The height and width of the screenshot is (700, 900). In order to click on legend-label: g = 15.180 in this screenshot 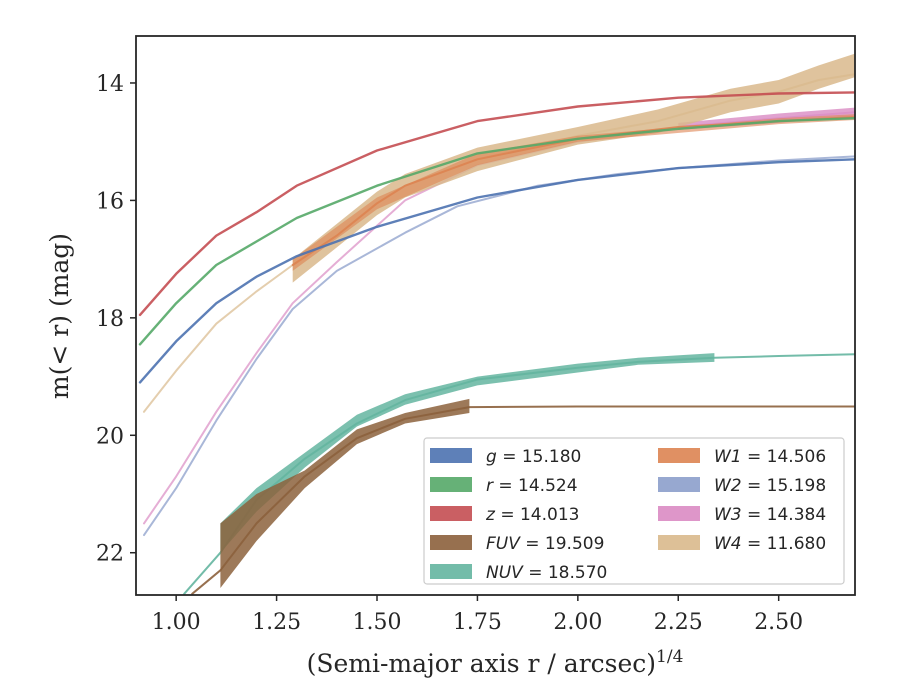, I will do `click(533, 457)`.